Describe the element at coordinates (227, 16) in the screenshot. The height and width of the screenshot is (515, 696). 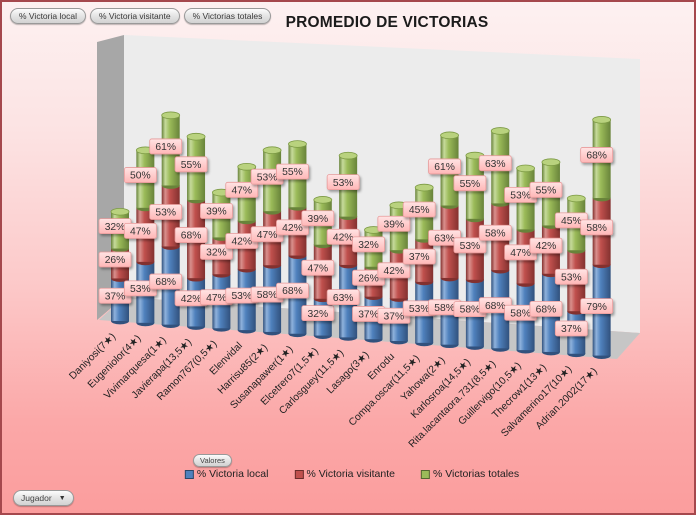
I see `filter-button-victorias-totales: % Victorias totales` at that location.